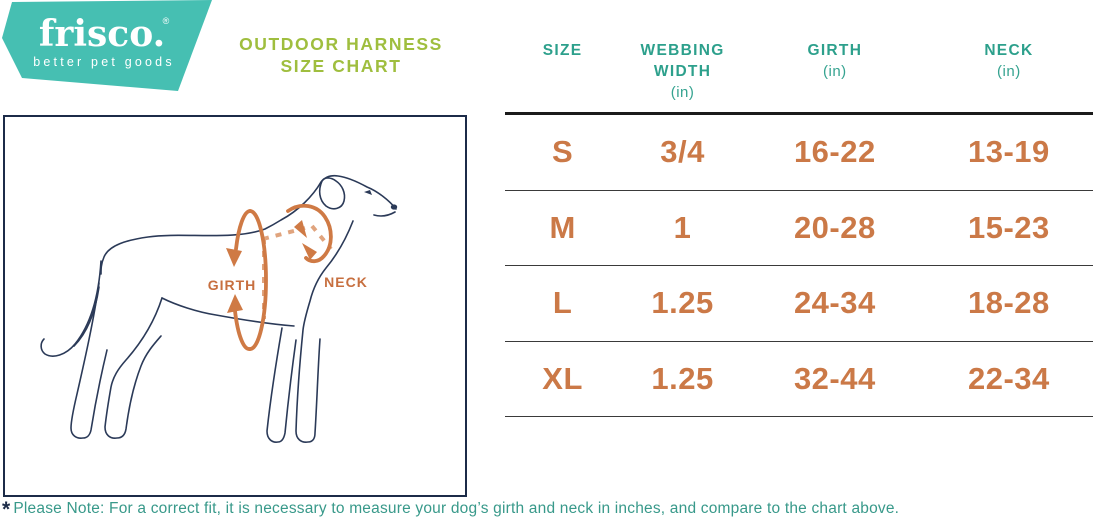 This screenshot has width=1105, height=528. Describe the element at coordinates (297, 271) in the screenshot. I see `harness-dashed-straps` at that location.